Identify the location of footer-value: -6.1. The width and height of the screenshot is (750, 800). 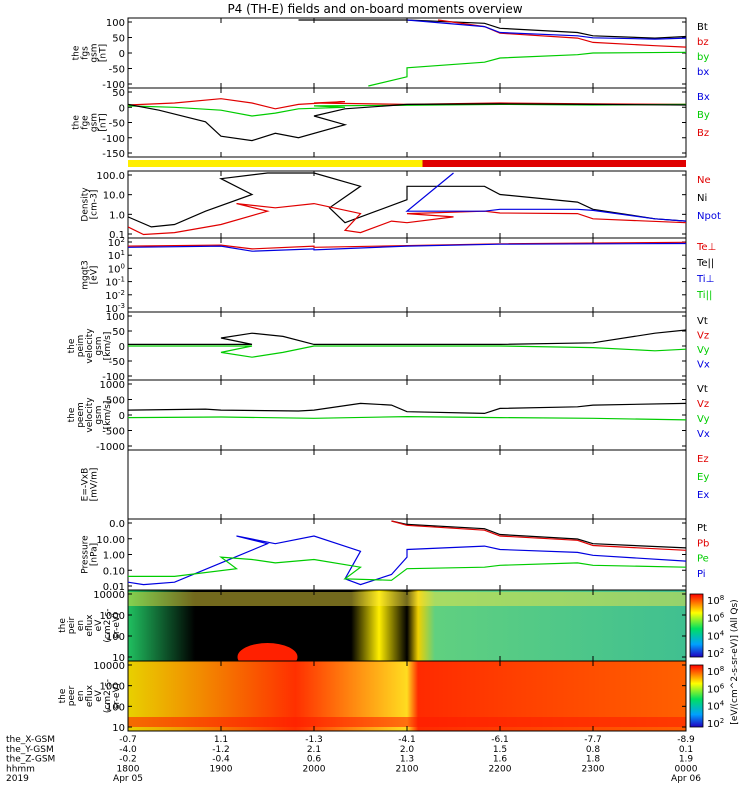
(500, 740).